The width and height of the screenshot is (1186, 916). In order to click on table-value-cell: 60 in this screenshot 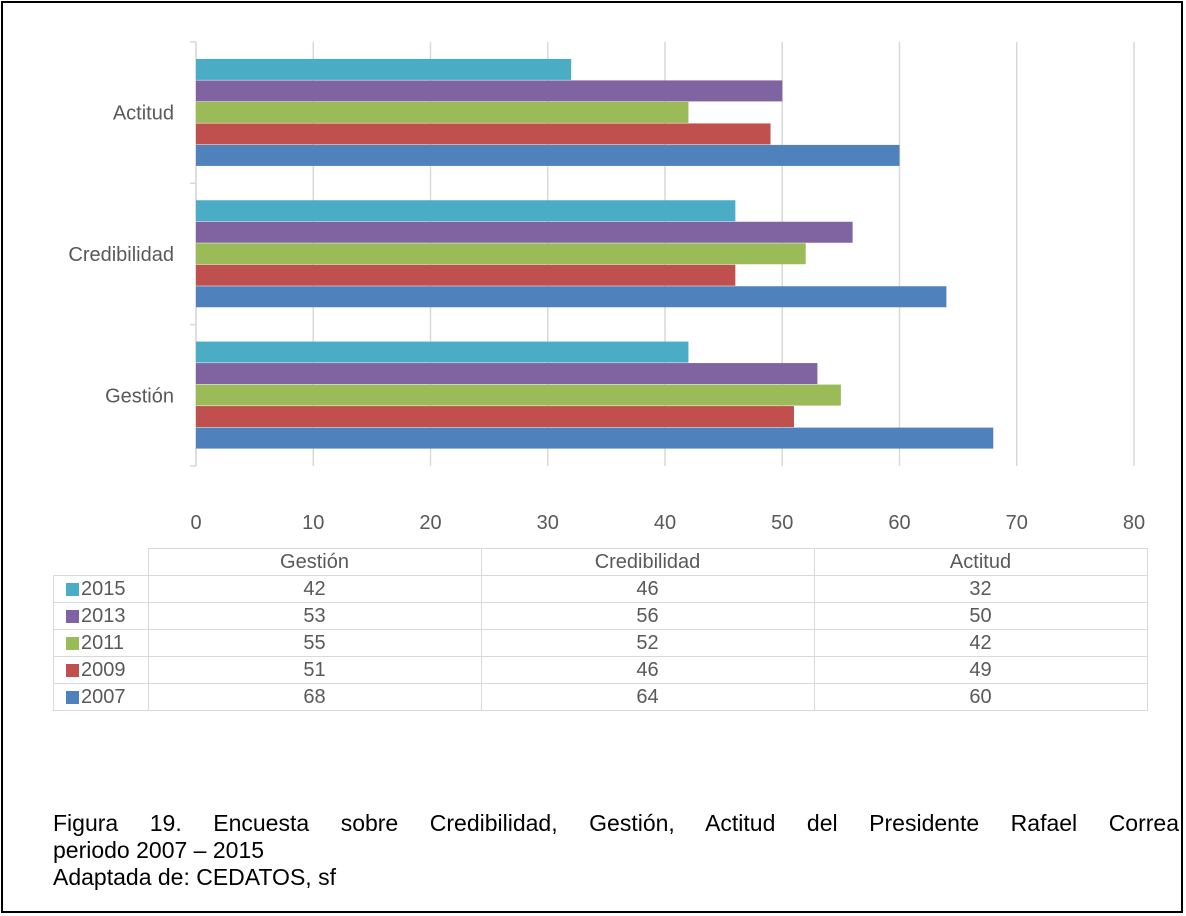, I will do `click(980, 697)`.